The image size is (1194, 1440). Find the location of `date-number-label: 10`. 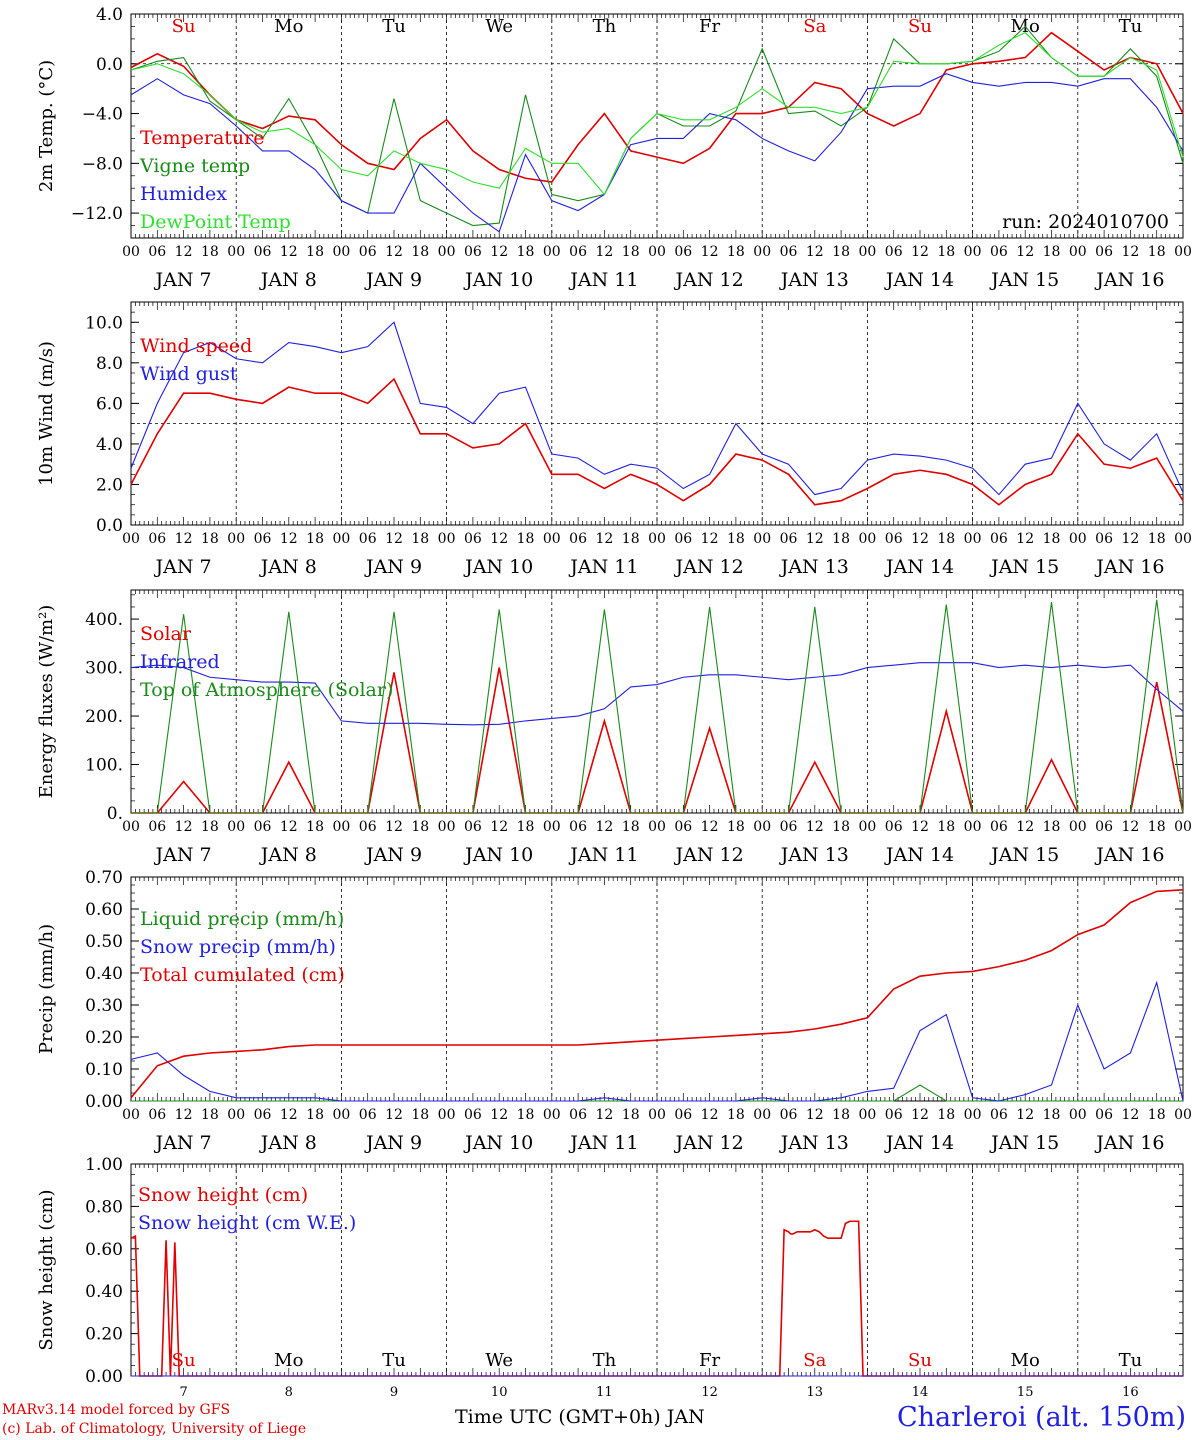

date-number-label: 10 is located at coordinates (499, 1392).